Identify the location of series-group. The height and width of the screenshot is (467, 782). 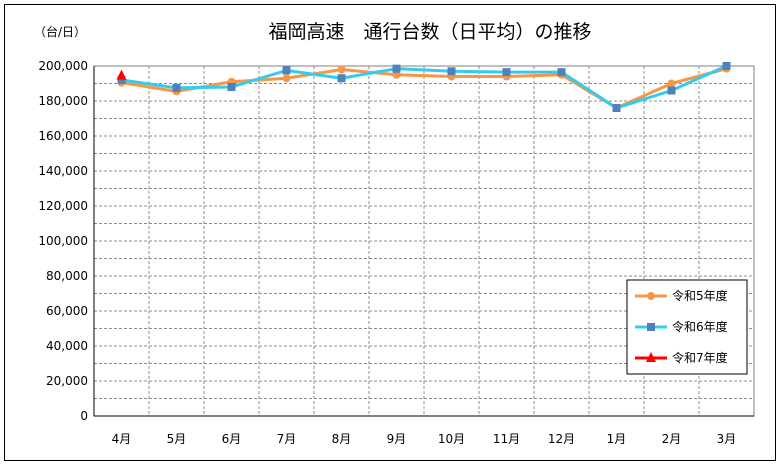
(423, 87).